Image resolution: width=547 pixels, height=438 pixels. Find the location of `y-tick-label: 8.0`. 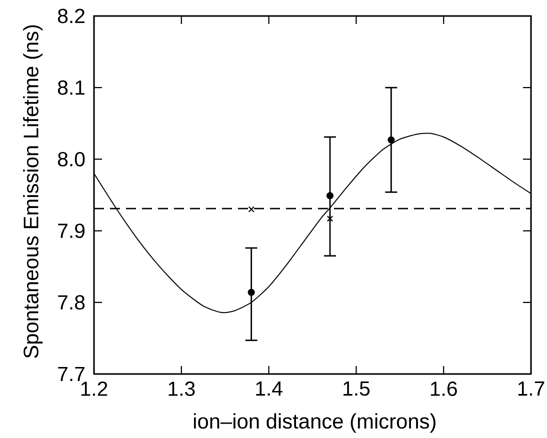

y-tick-label: 8.0 is located at coordinates (71, 159).